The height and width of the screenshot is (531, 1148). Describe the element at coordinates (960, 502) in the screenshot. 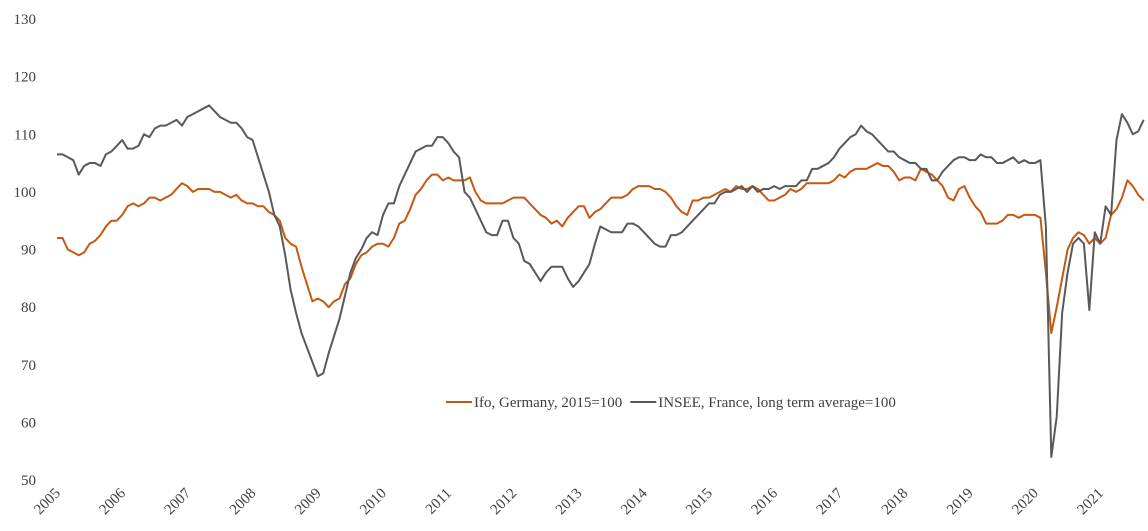

I see `x-tick-label: 2019` at that location.